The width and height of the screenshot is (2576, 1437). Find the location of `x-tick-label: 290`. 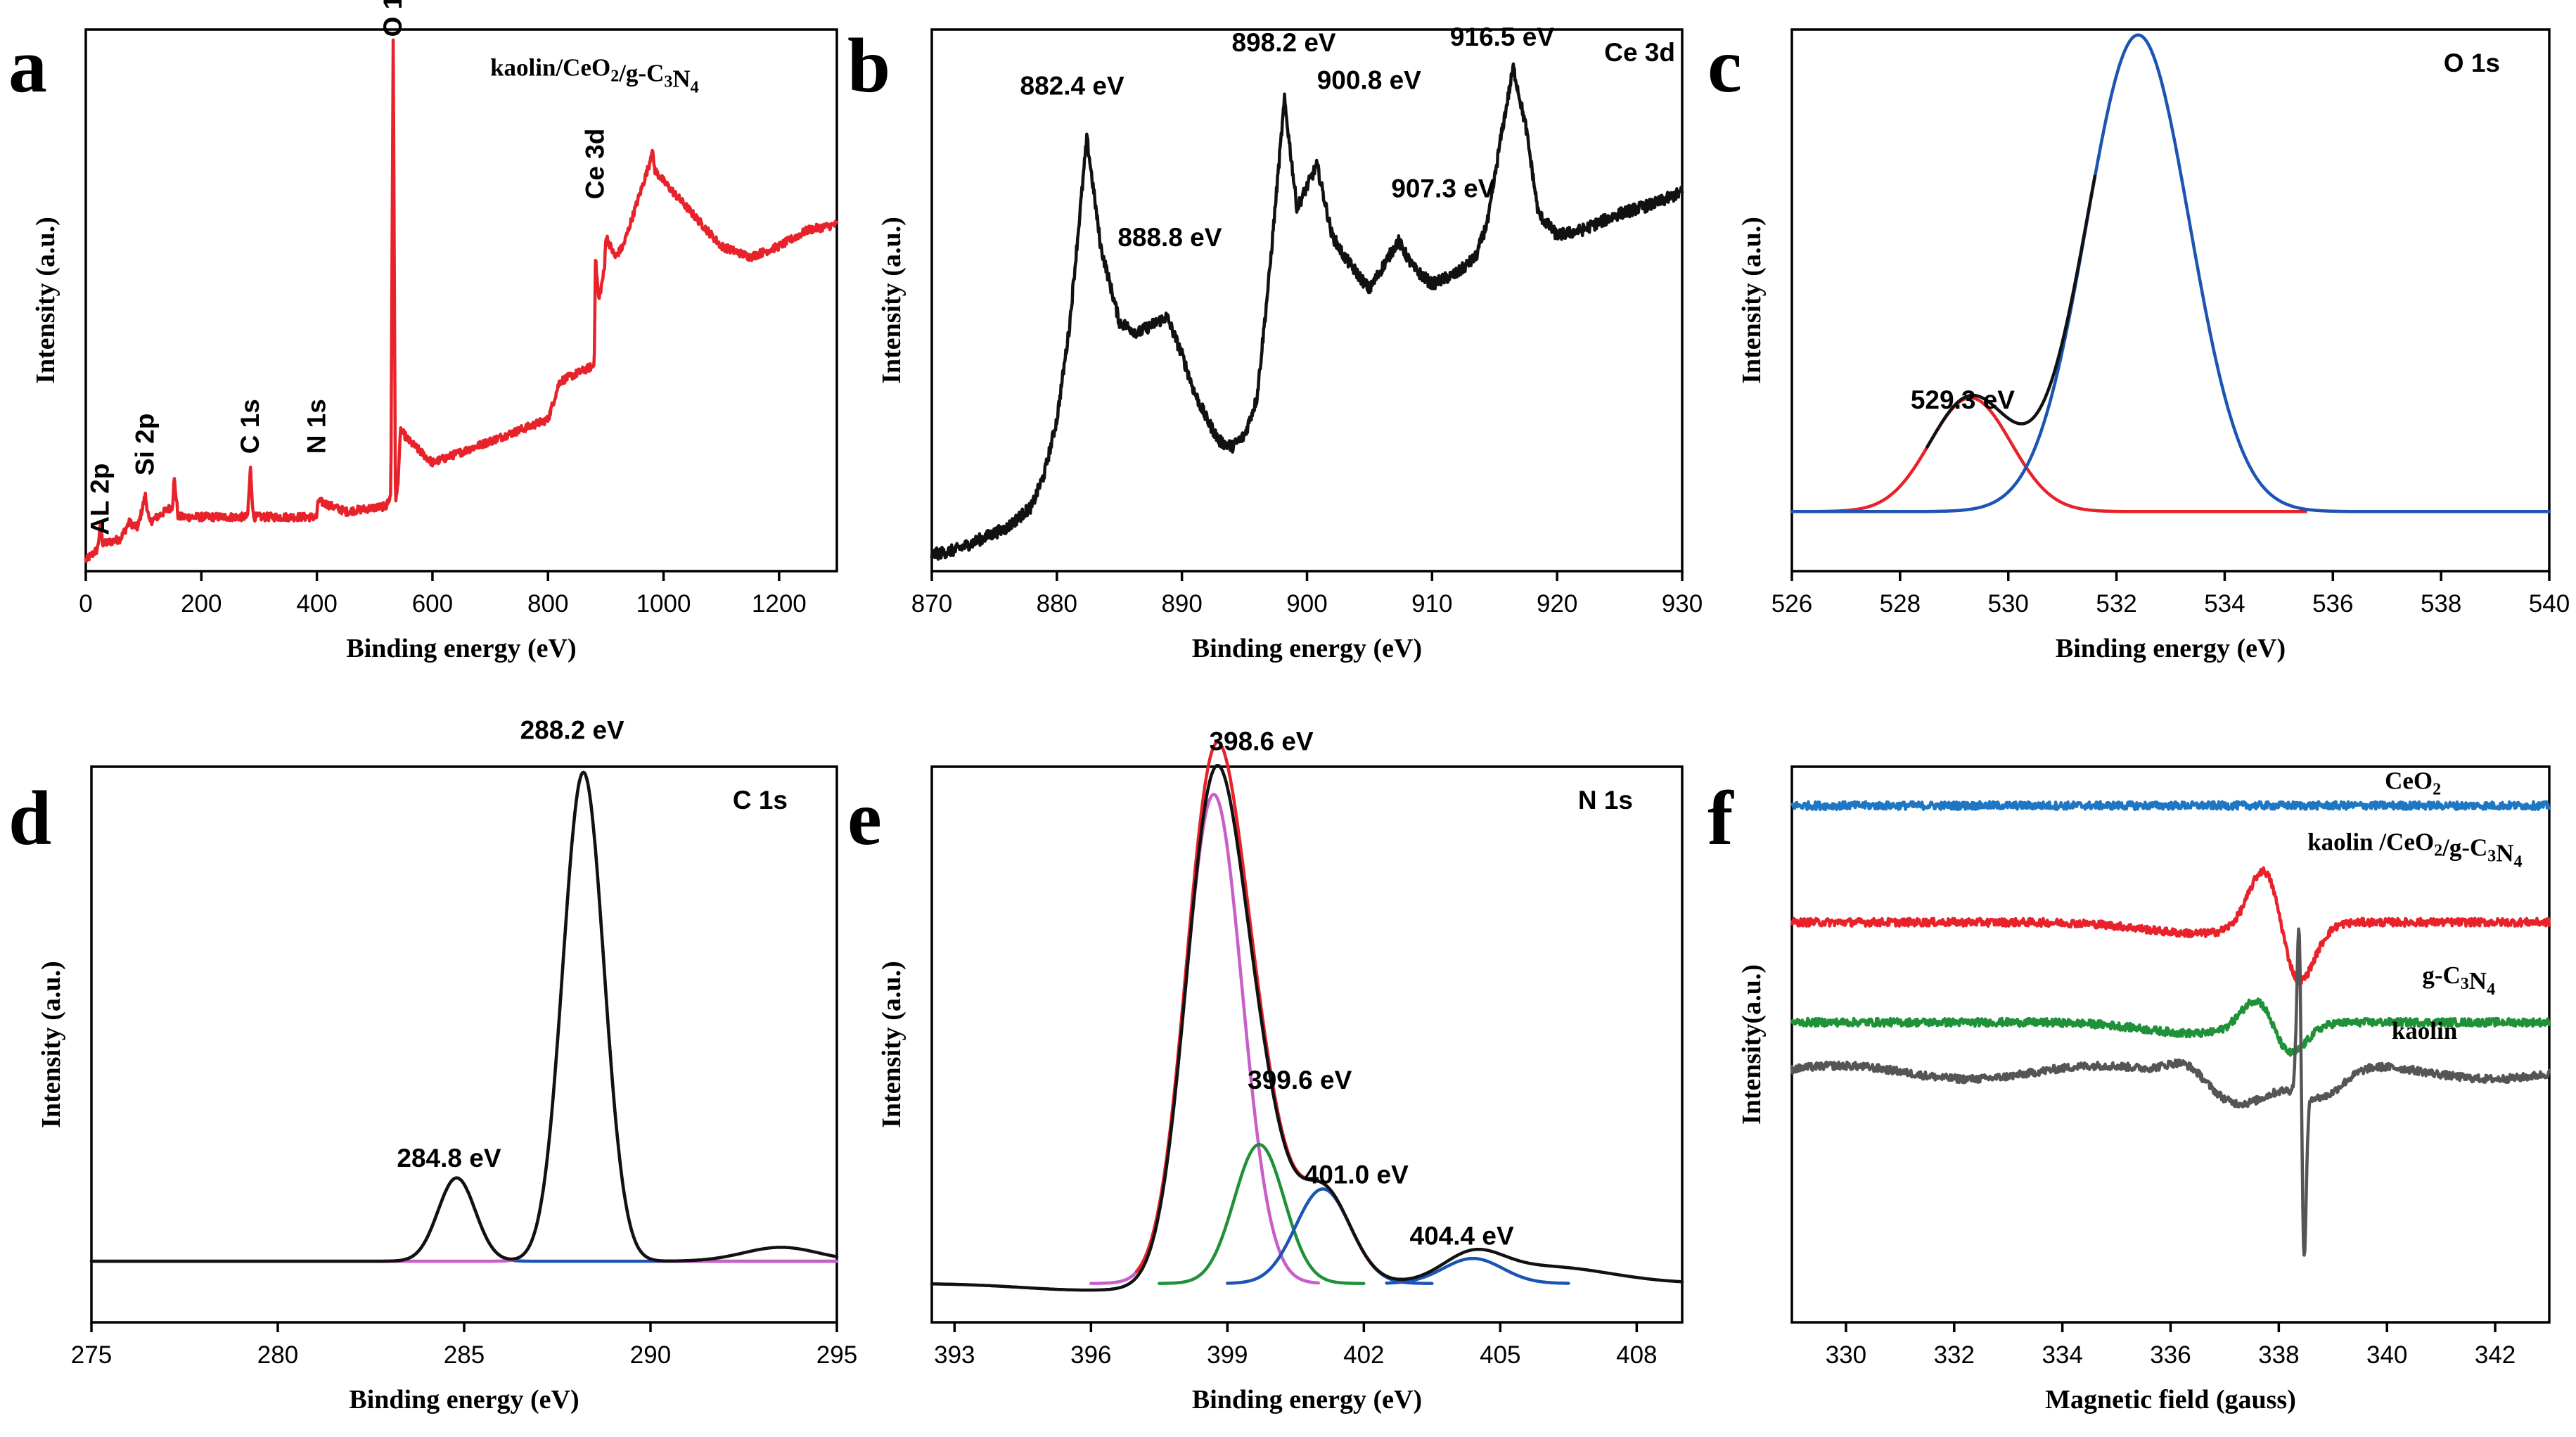

x-tick-label: 290 is located at coordinates (650, 1355).